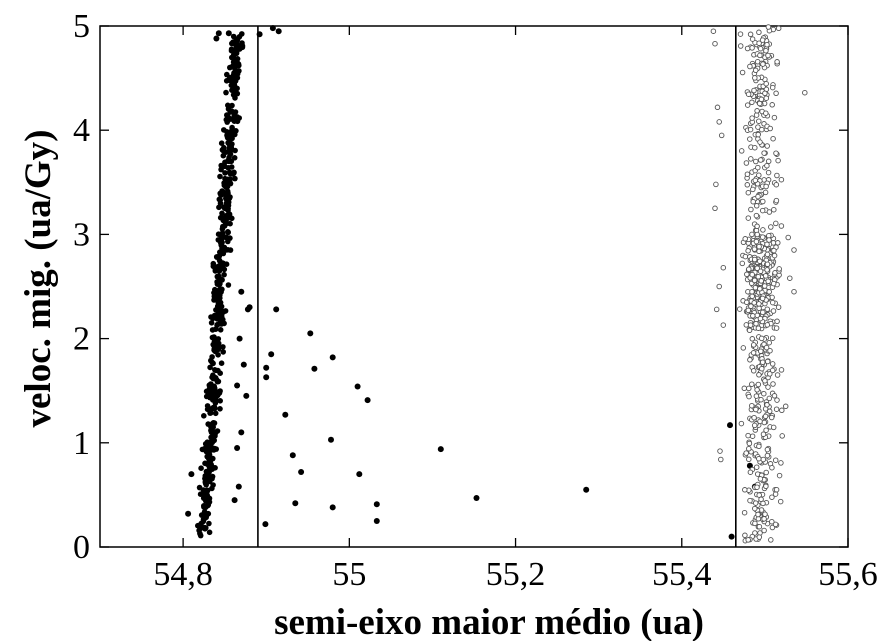  Describe the element at coordinates (81, 26) in the screenshot. I see `y-tick-label: 5` at that location.